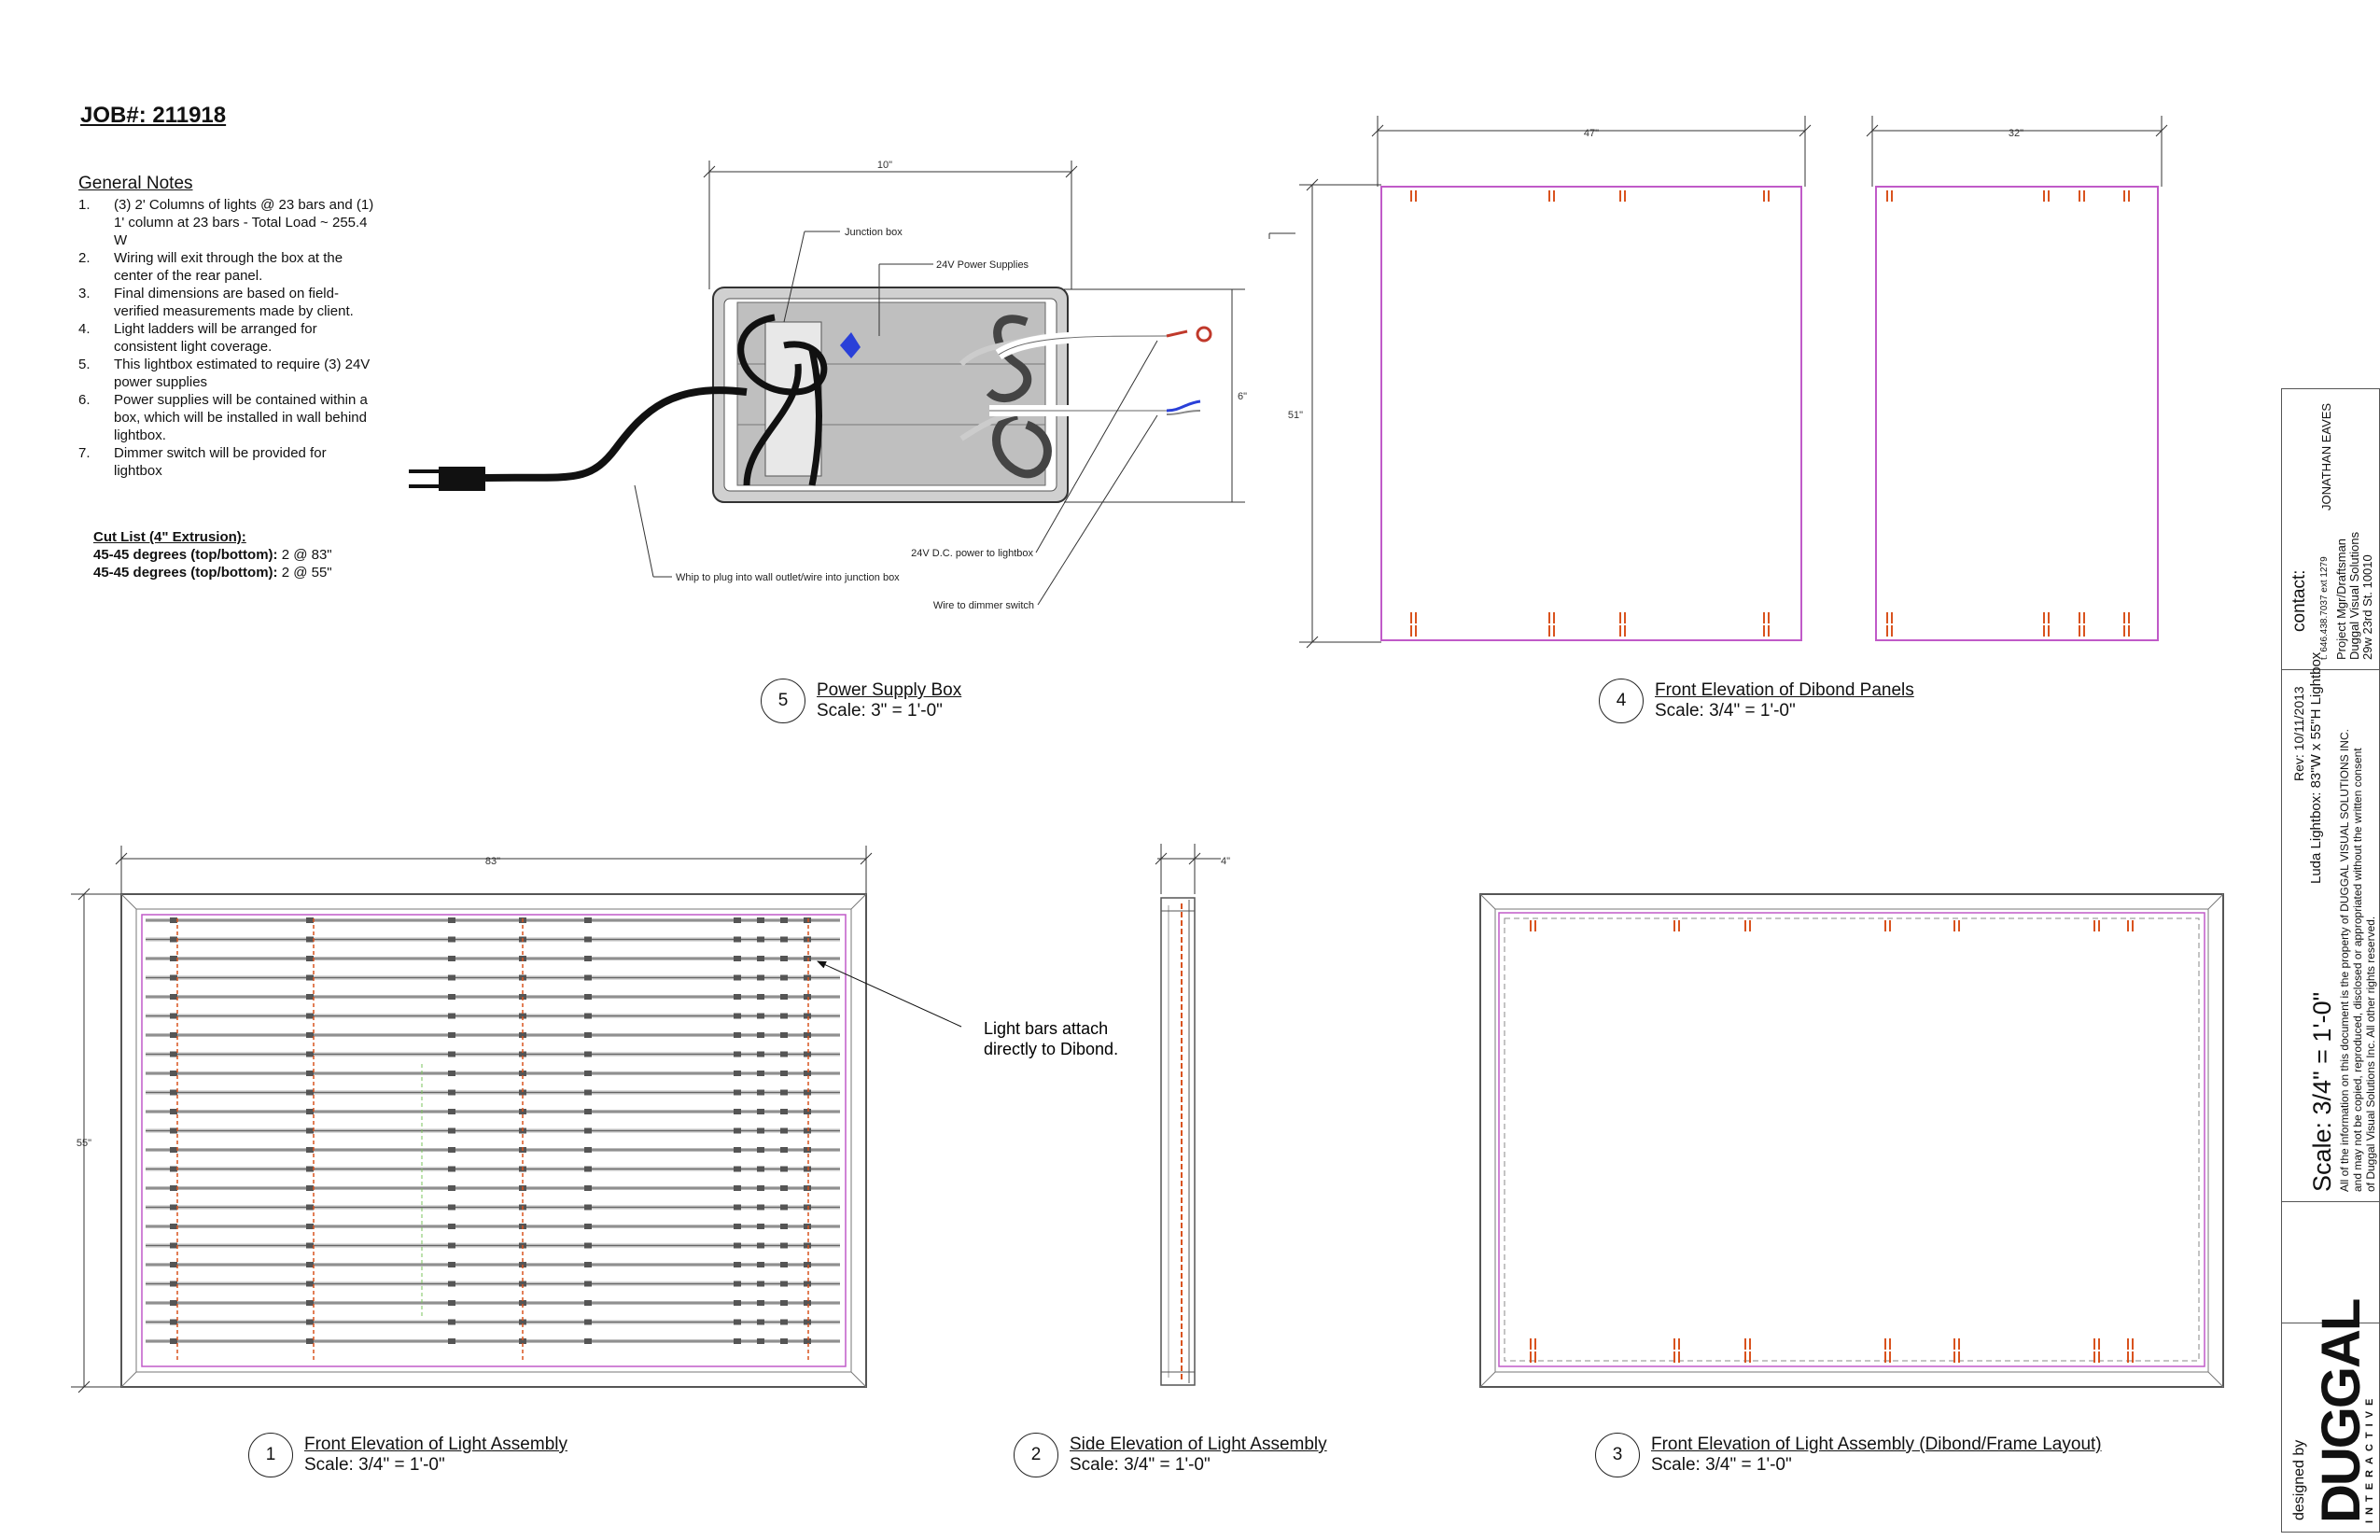  Describe the element at coordinates (135, 183) in the screenshot. I see `general-notes-title: General Notes` at that location.